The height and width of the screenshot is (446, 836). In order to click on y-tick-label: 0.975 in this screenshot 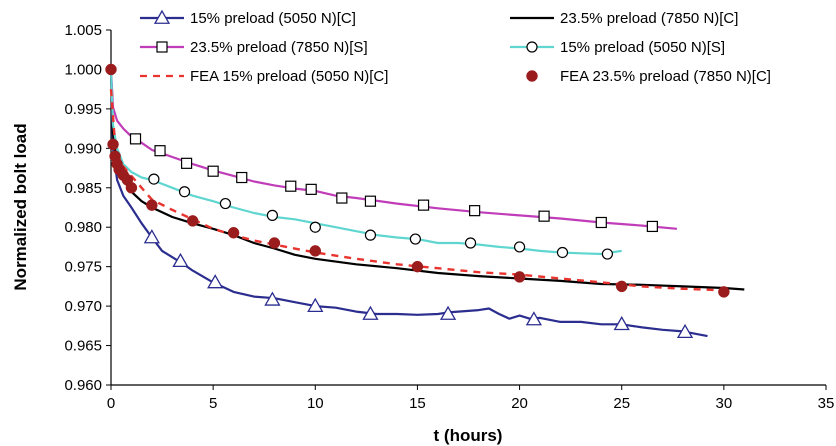, I will do `click(83, 267)`.